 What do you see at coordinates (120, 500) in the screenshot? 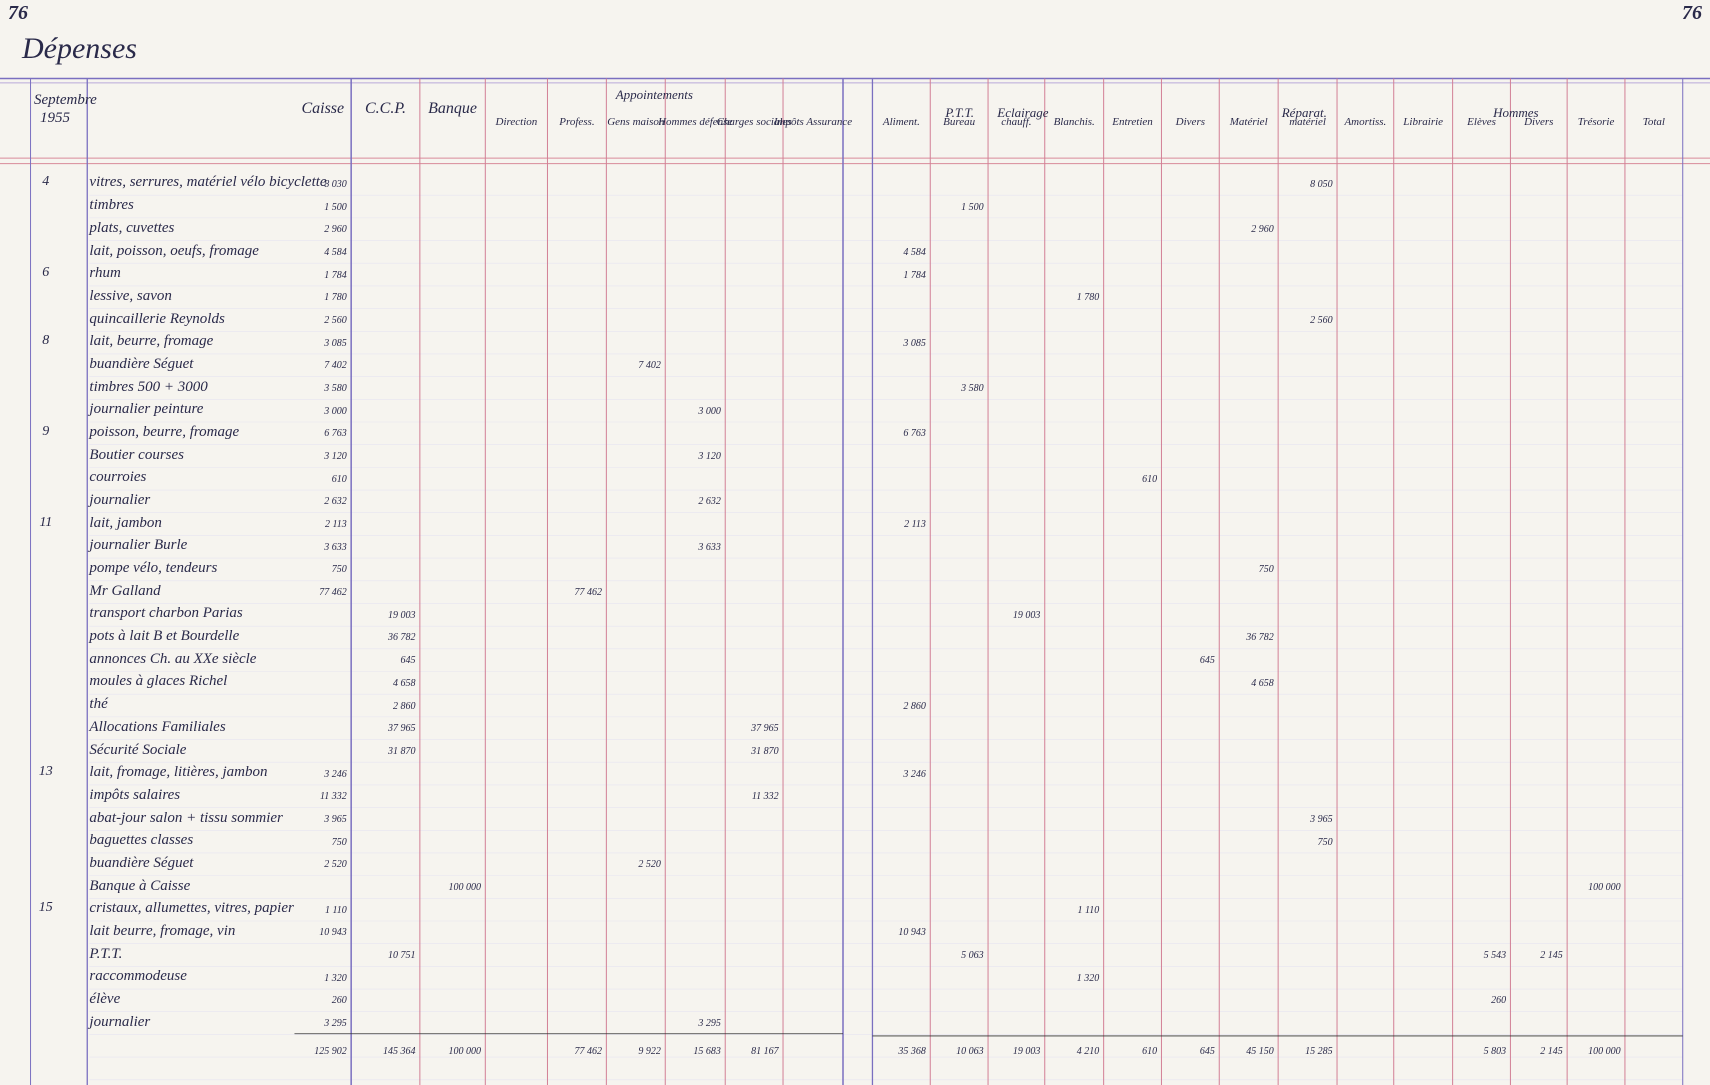
I see `row-description: journalier` at bounding box center [120, 500].